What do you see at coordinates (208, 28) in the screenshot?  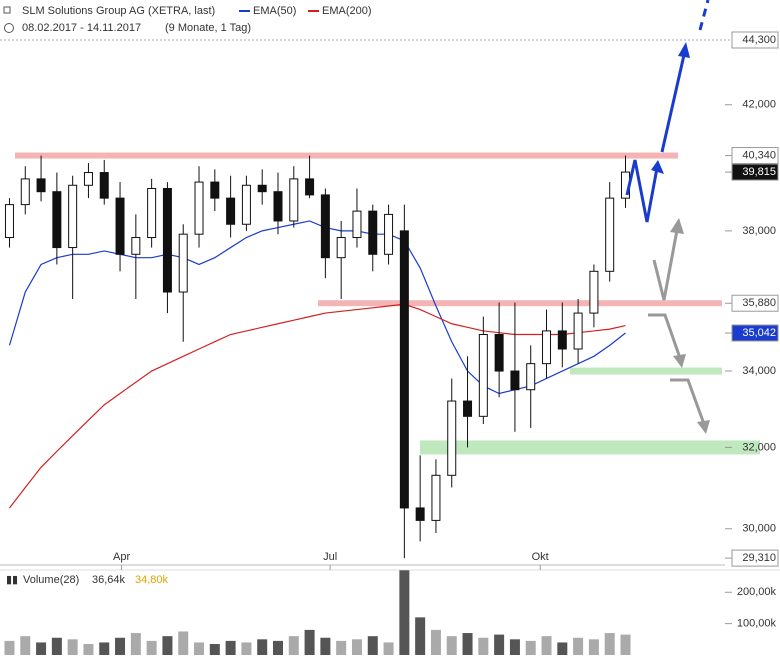 I see `period: (9 Monate, 1 Tag)` at bounding box center [208, 28].